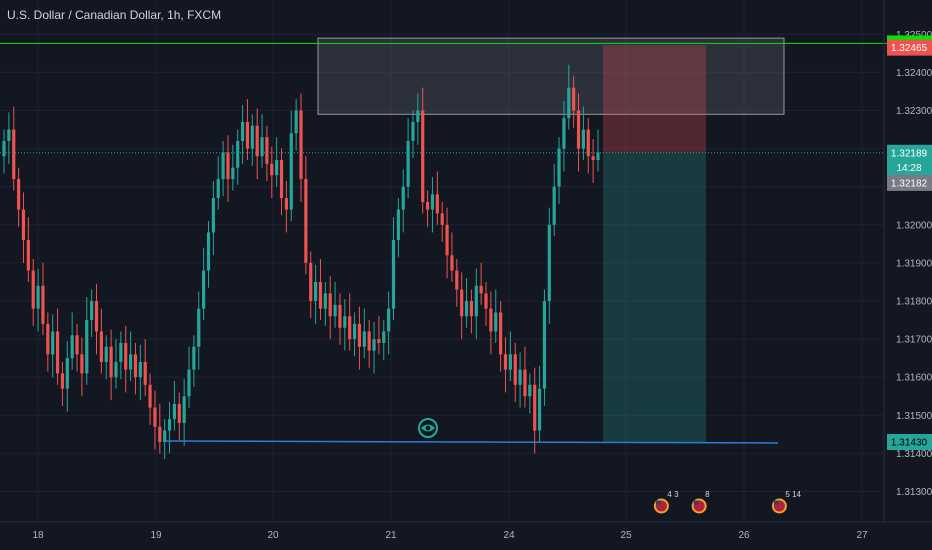 The image size is (932, 550). Describe the element at coordinates (744, 535) in the screenshot. I see `time-tick-label: 26` at that location.